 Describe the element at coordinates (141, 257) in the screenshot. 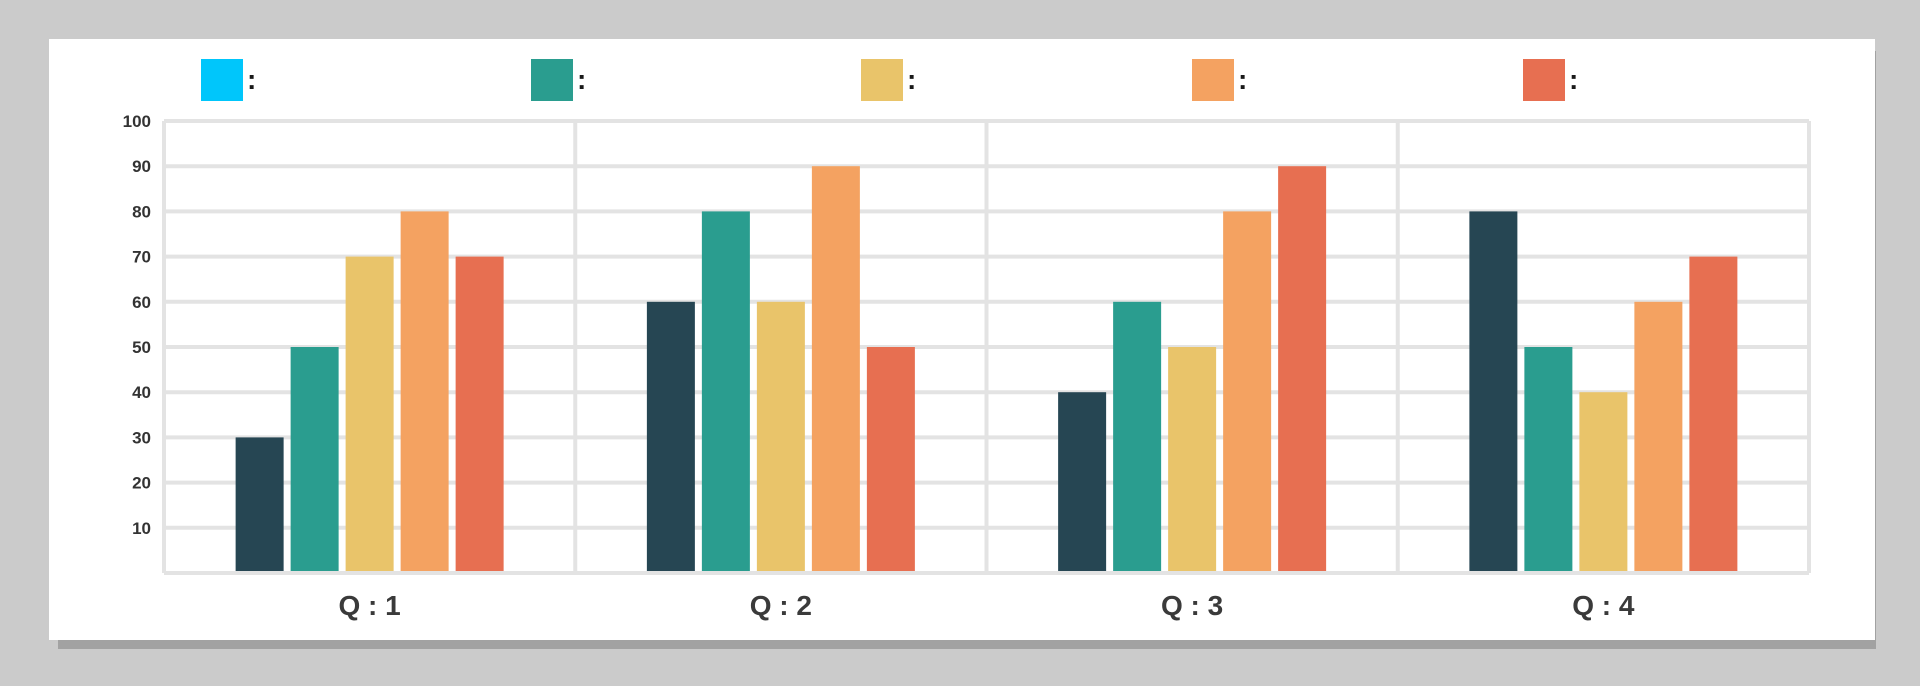

I see `y-tick-label: 70` at that location.